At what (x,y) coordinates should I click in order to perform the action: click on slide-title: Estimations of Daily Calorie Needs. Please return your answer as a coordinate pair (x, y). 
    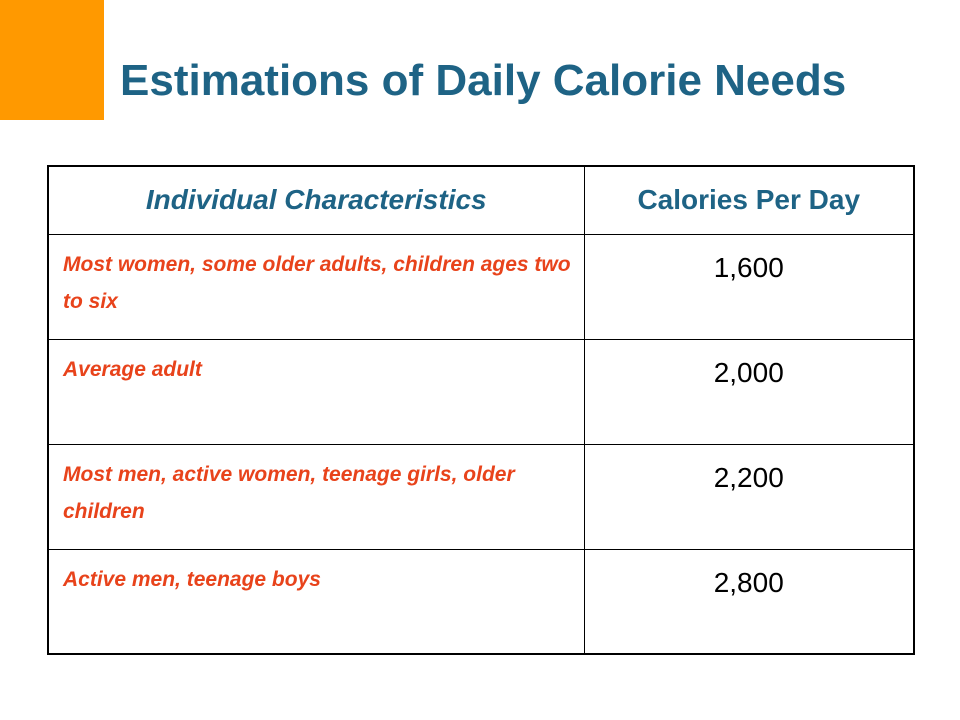
    Looking at the image, I should click on (483, 80).